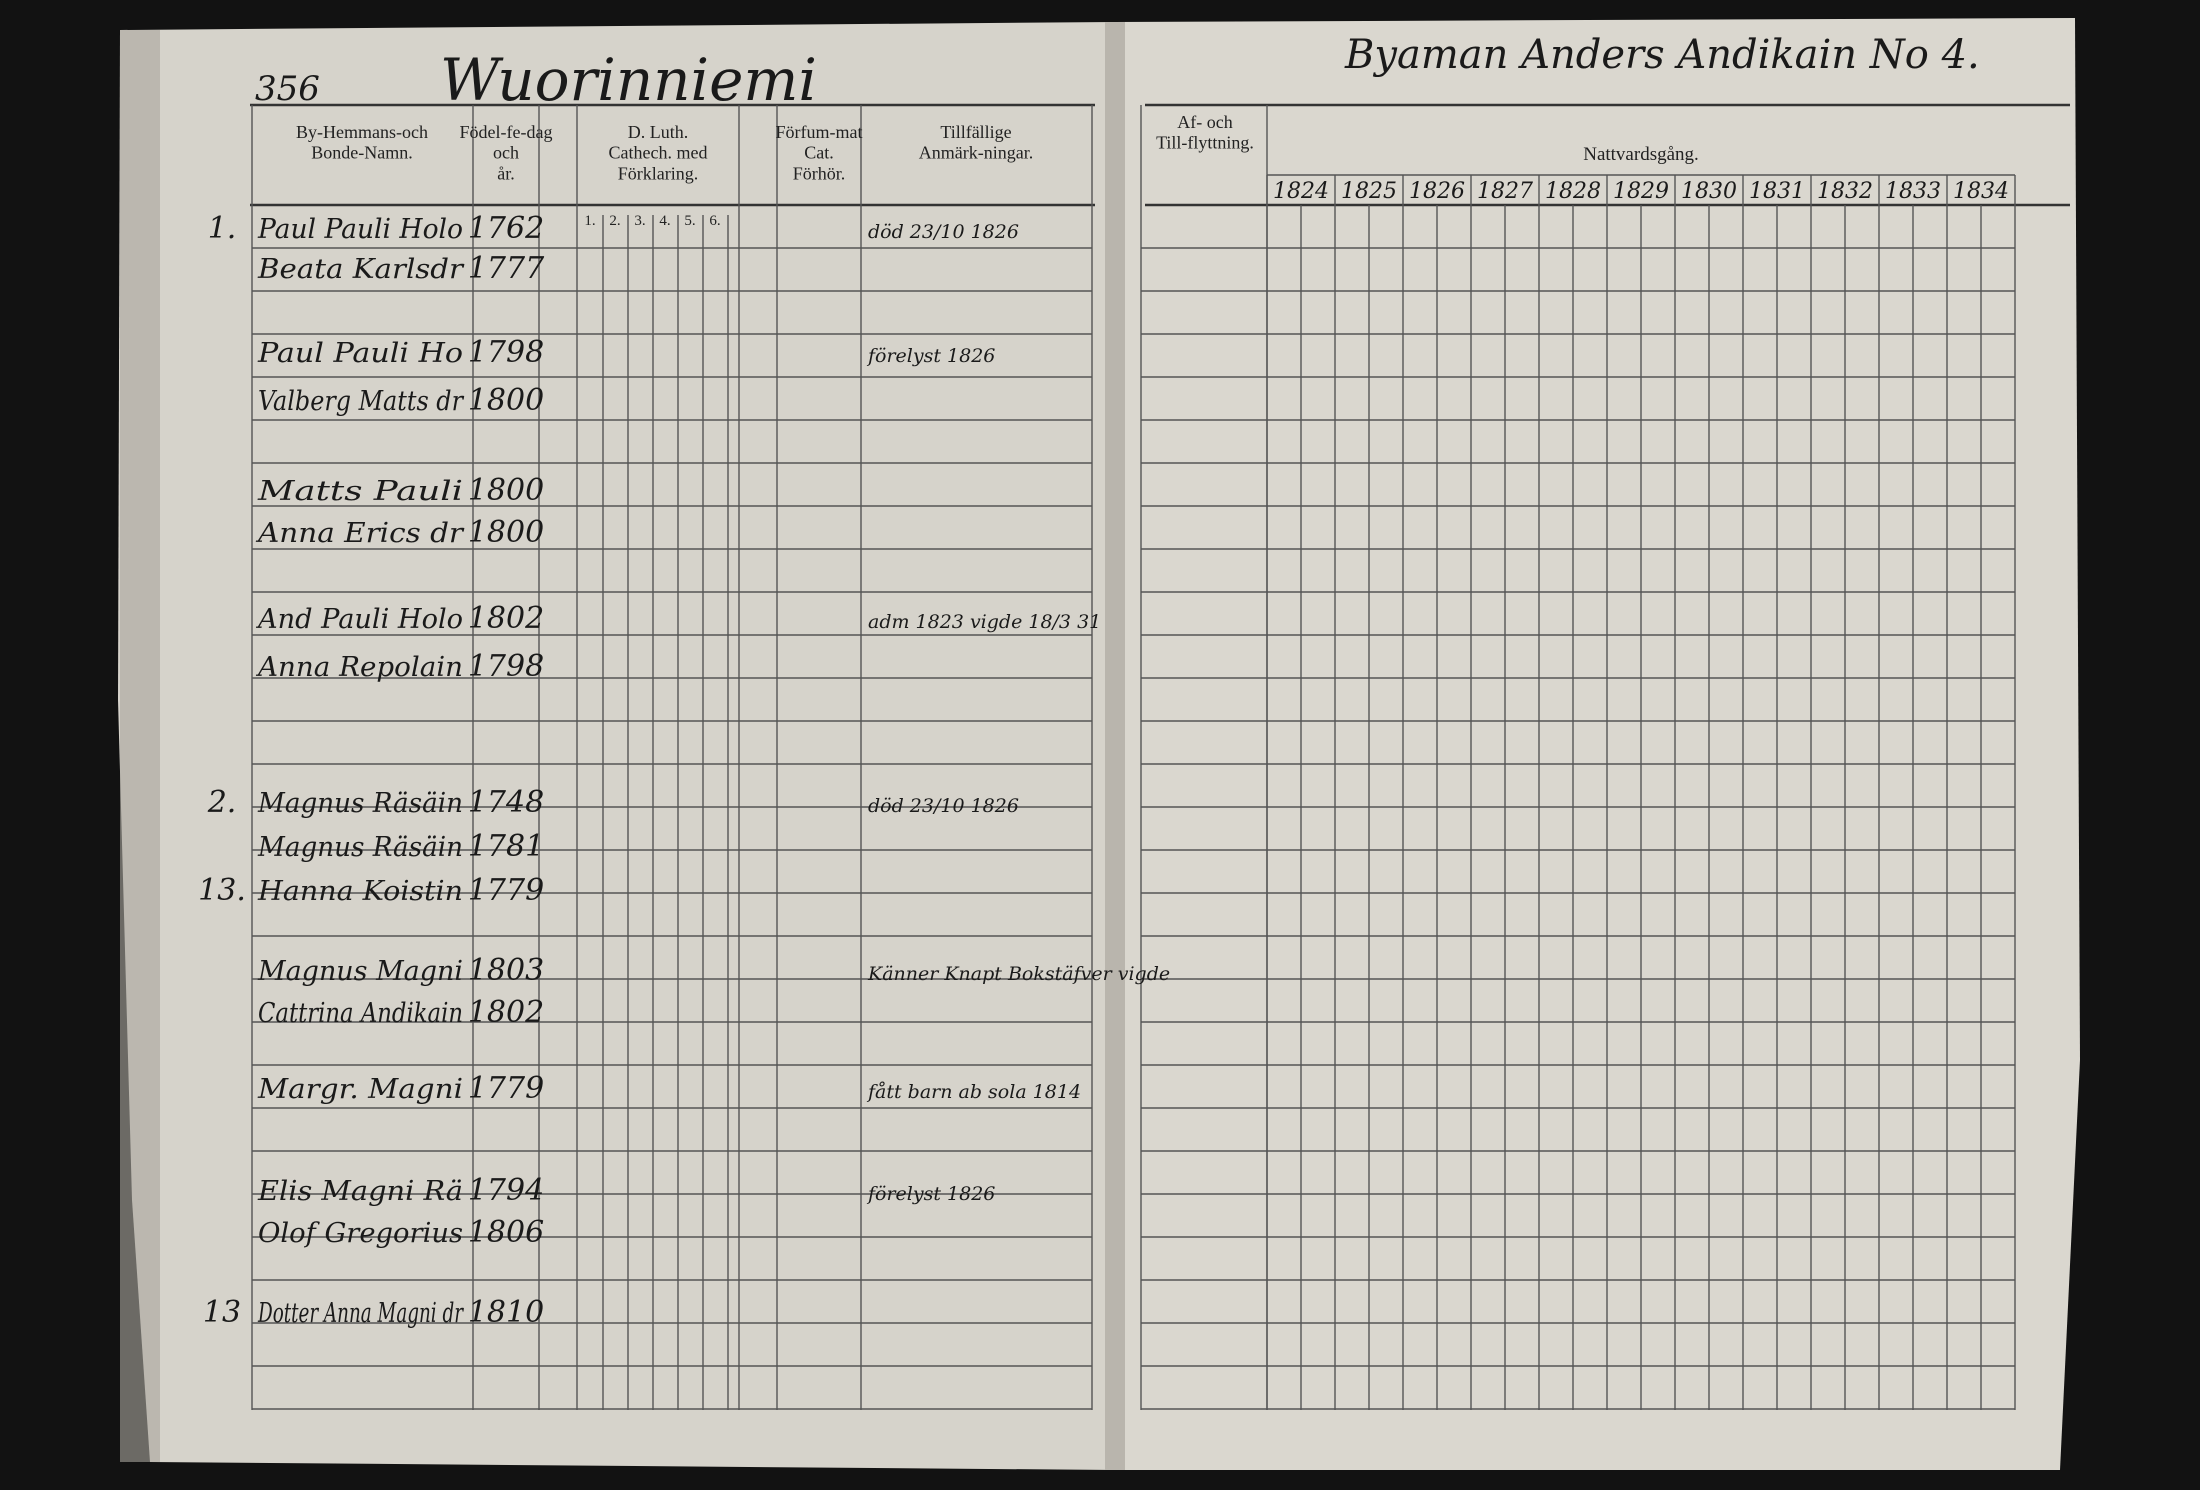  Describe the element at coordinates (506, 152) in the screenshot. I see `column-header: Födel-fe-dag och år.` at that location.